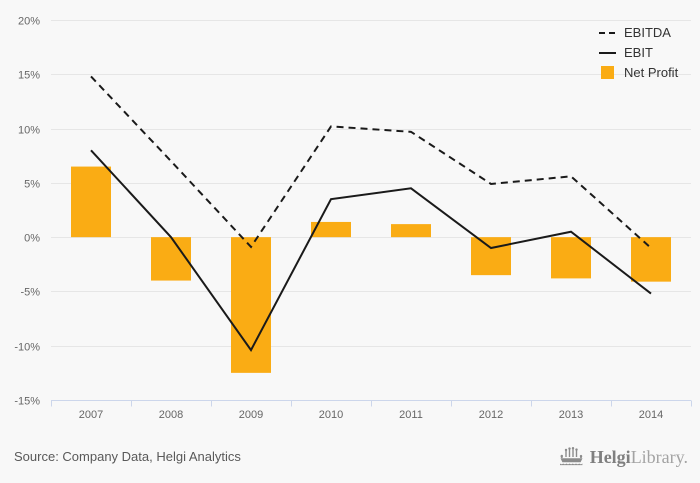  I want to click on y-axis-label: -5%, so click(30, 293).